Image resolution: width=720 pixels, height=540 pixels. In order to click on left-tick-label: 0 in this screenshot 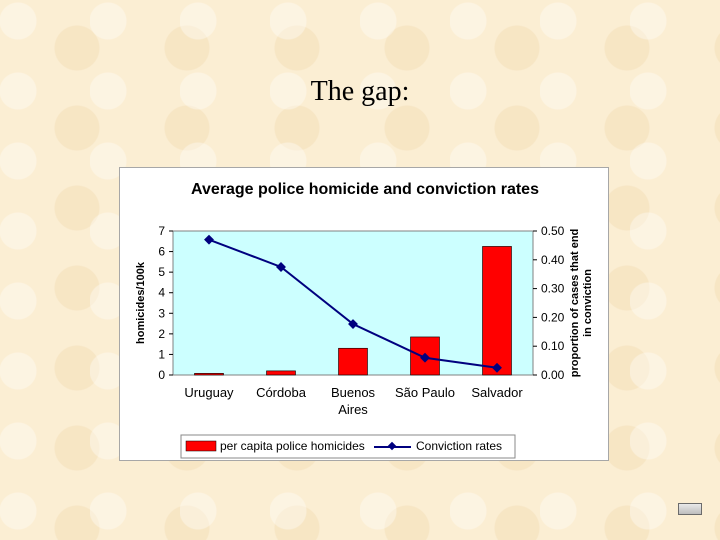, I will do `click(161, 375)`.